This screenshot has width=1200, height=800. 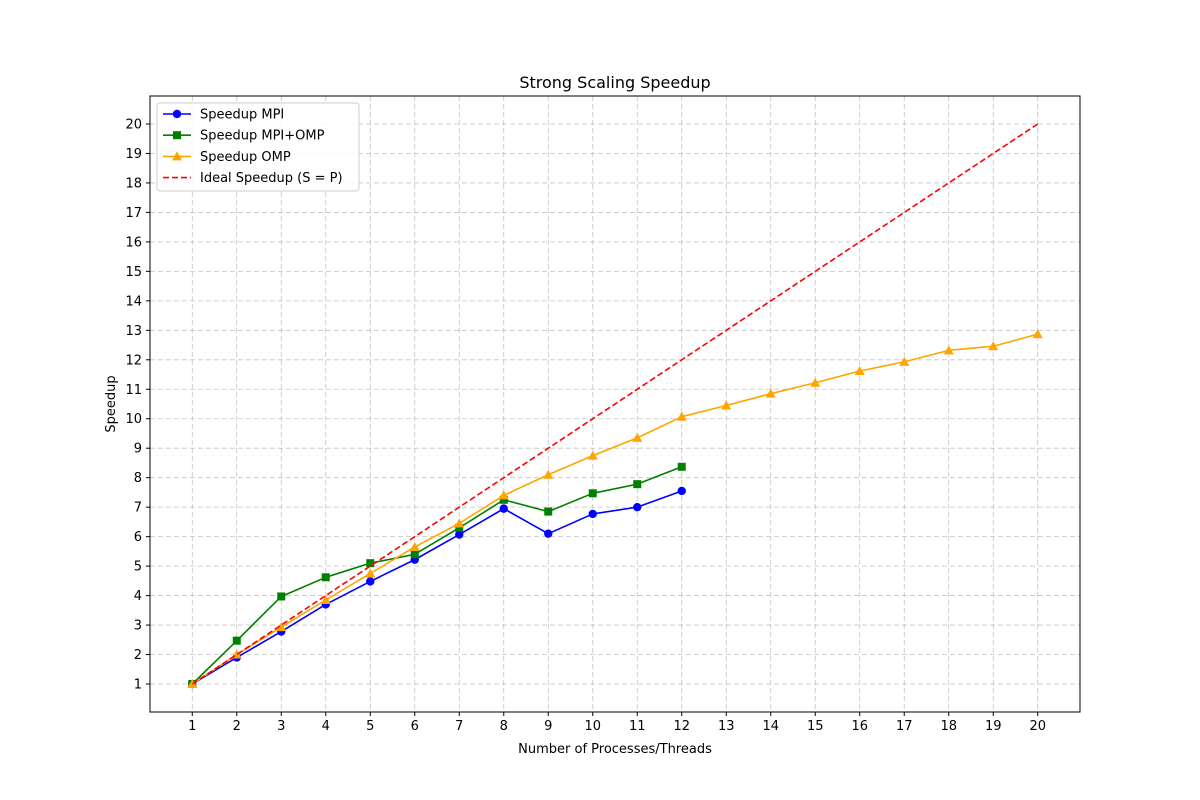 What do you see at coordinates (138, 685) in the screenshot?
I see `y-tick-label: 1` at bounding box center [138, 685].